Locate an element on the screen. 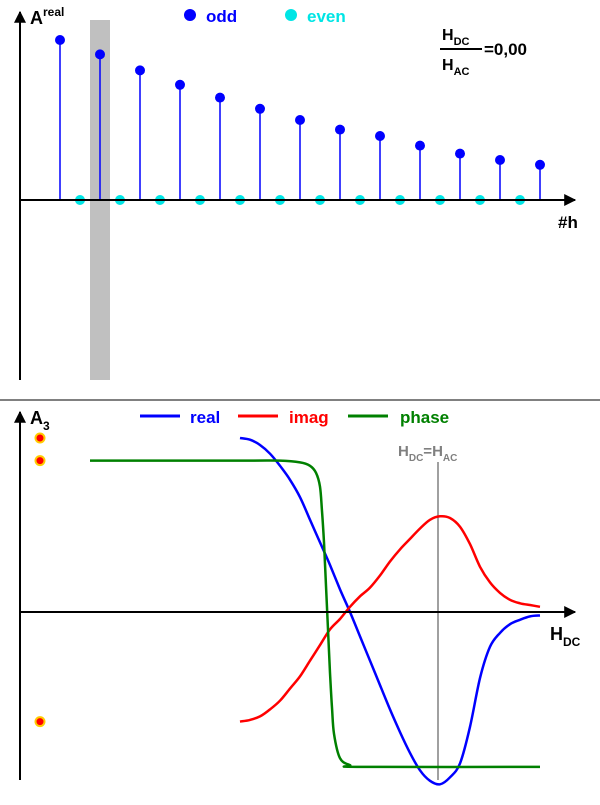 The width and height of the screenshot is (600, 805). point-odd-h23 is located at coordinates (500, 160).